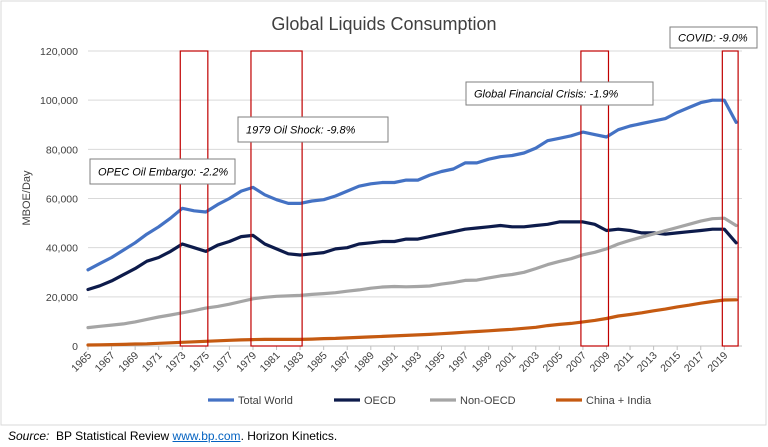 The height and width of the screenshot is (447, 768). Describe the element at coordinates (488, 401) in the screenshot. I see `legend-label: Non-OECD` at that location.